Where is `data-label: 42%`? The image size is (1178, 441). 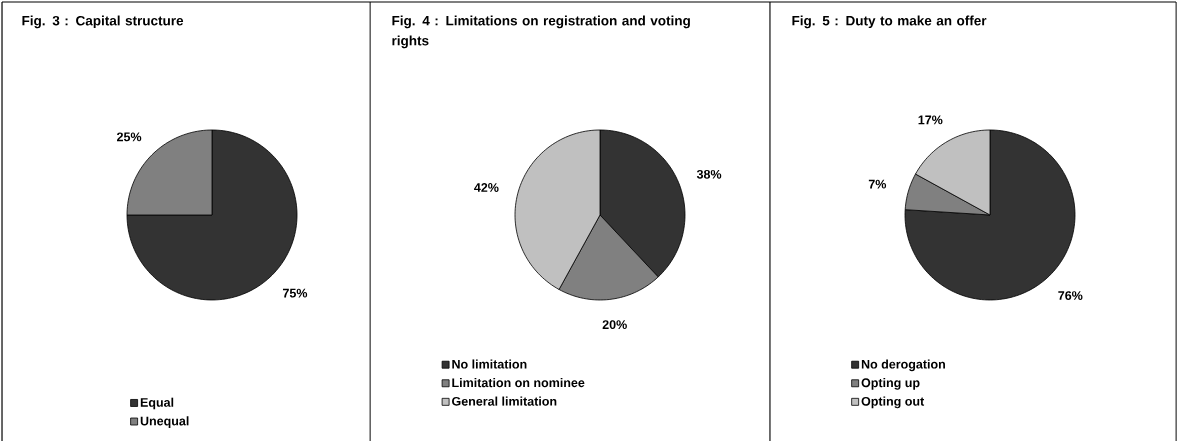
data-label: 42% is located at coordinates (486, 187).